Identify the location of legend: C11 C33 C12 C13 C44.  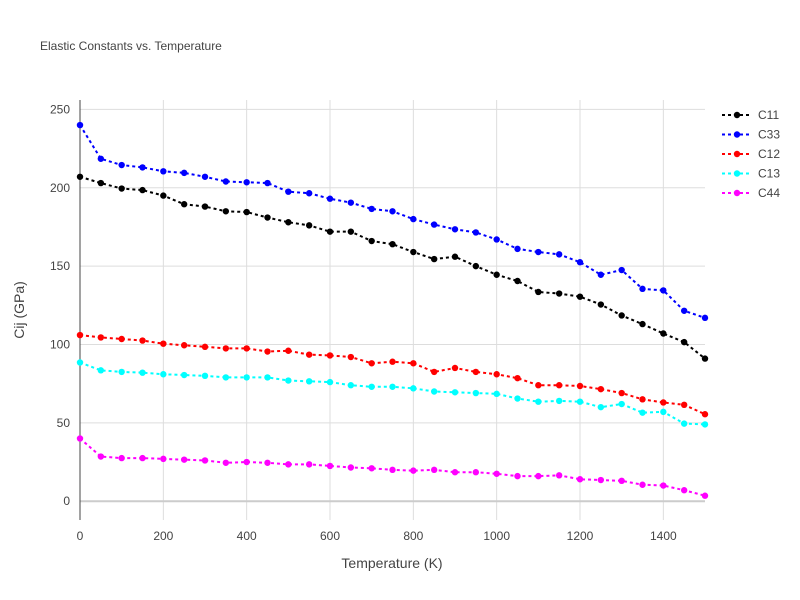
(751, 154).